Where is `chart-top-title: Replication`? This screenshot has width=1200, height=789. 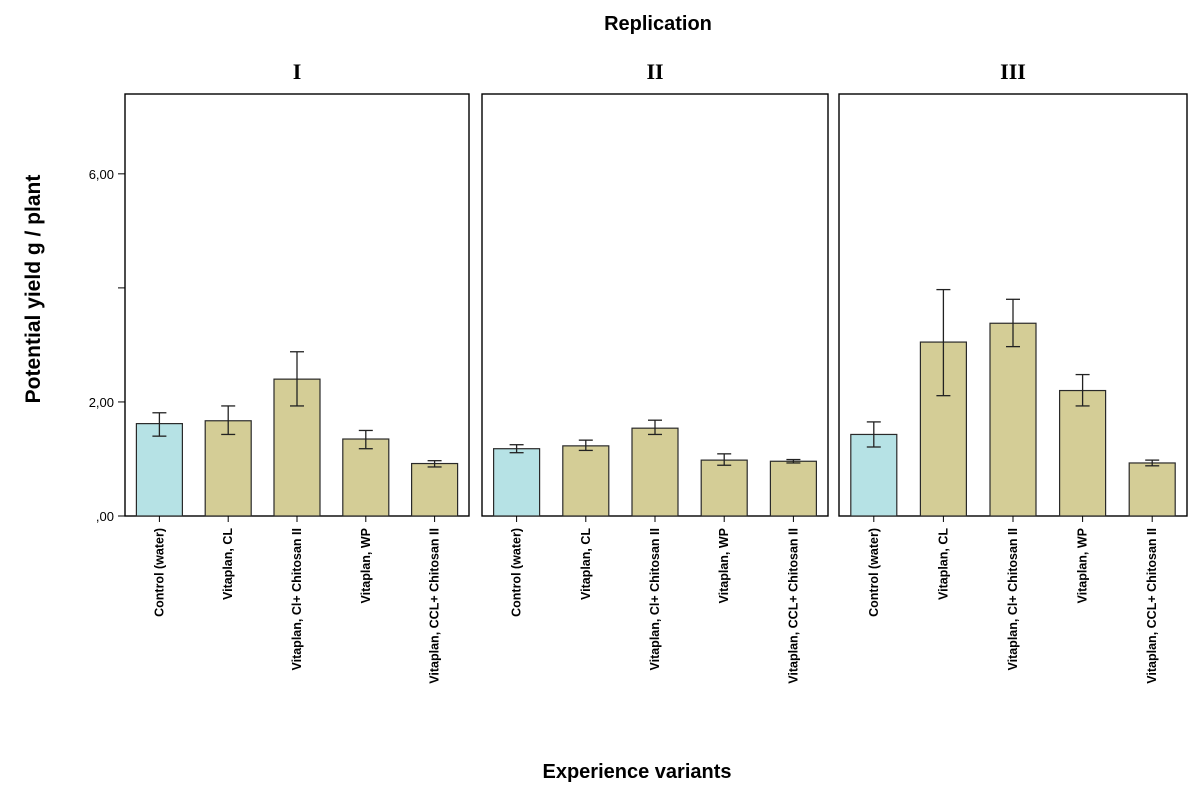 chart-top-title: Replication is located at coordinates (658, 24).